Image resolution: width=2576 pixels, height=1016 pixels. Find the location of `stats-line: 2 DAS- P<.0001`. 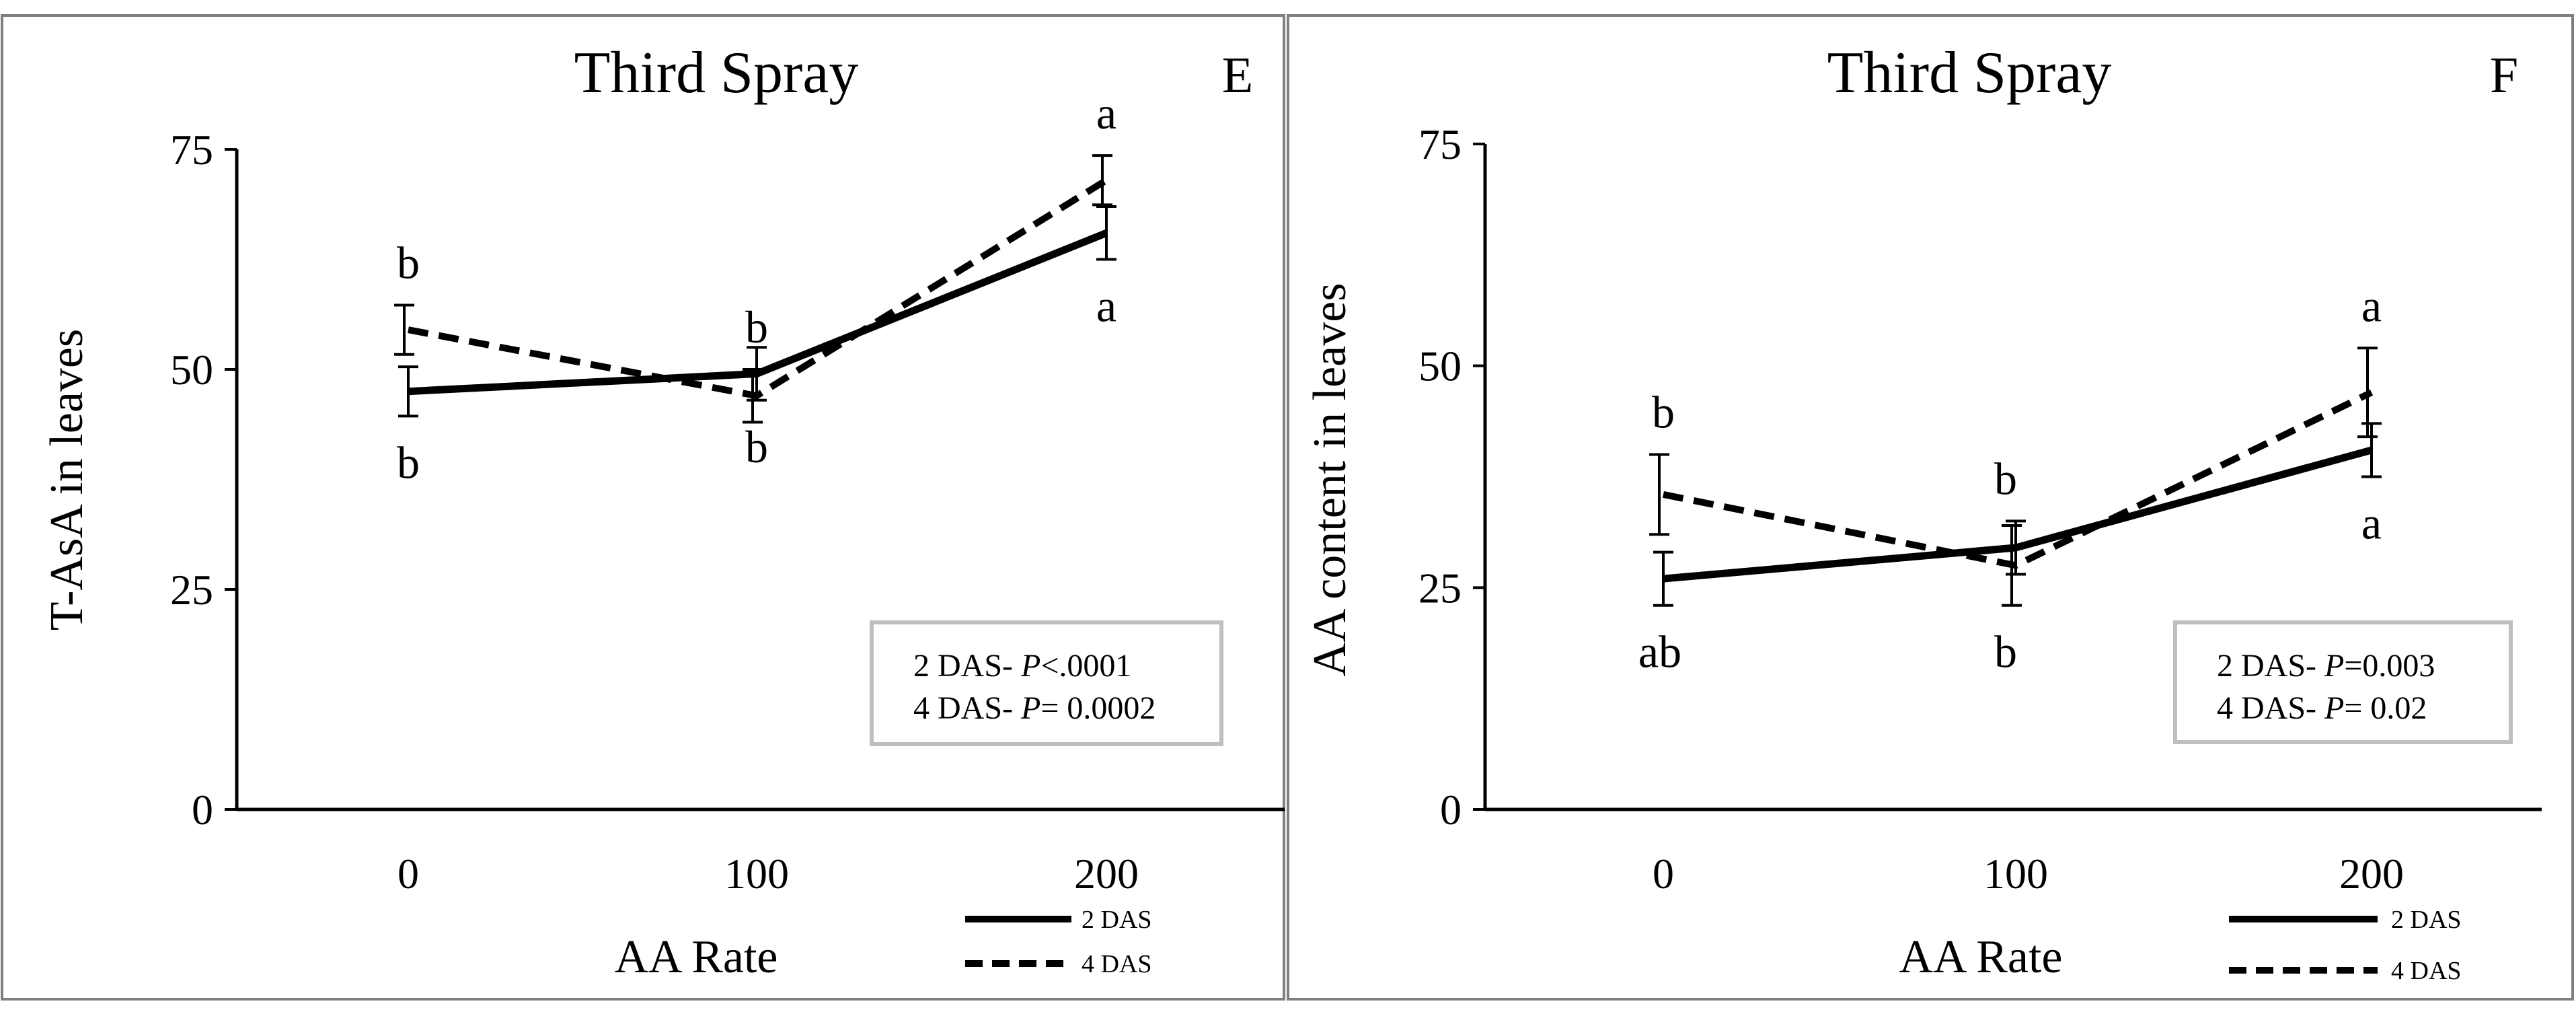

stats-line: 2 DAS- P<.0001 is located at coordinates (1022, 666).